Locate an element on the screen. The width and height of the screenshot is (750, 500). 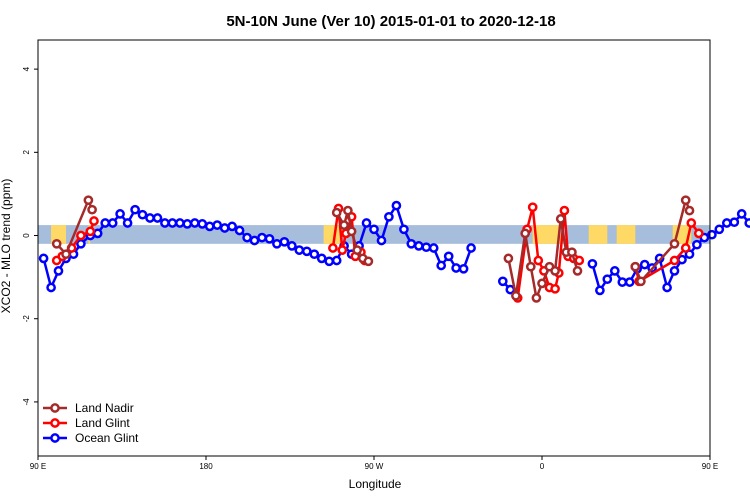
legend-item-land-nadir: Land Nadir is located at coordinates (88, 408).